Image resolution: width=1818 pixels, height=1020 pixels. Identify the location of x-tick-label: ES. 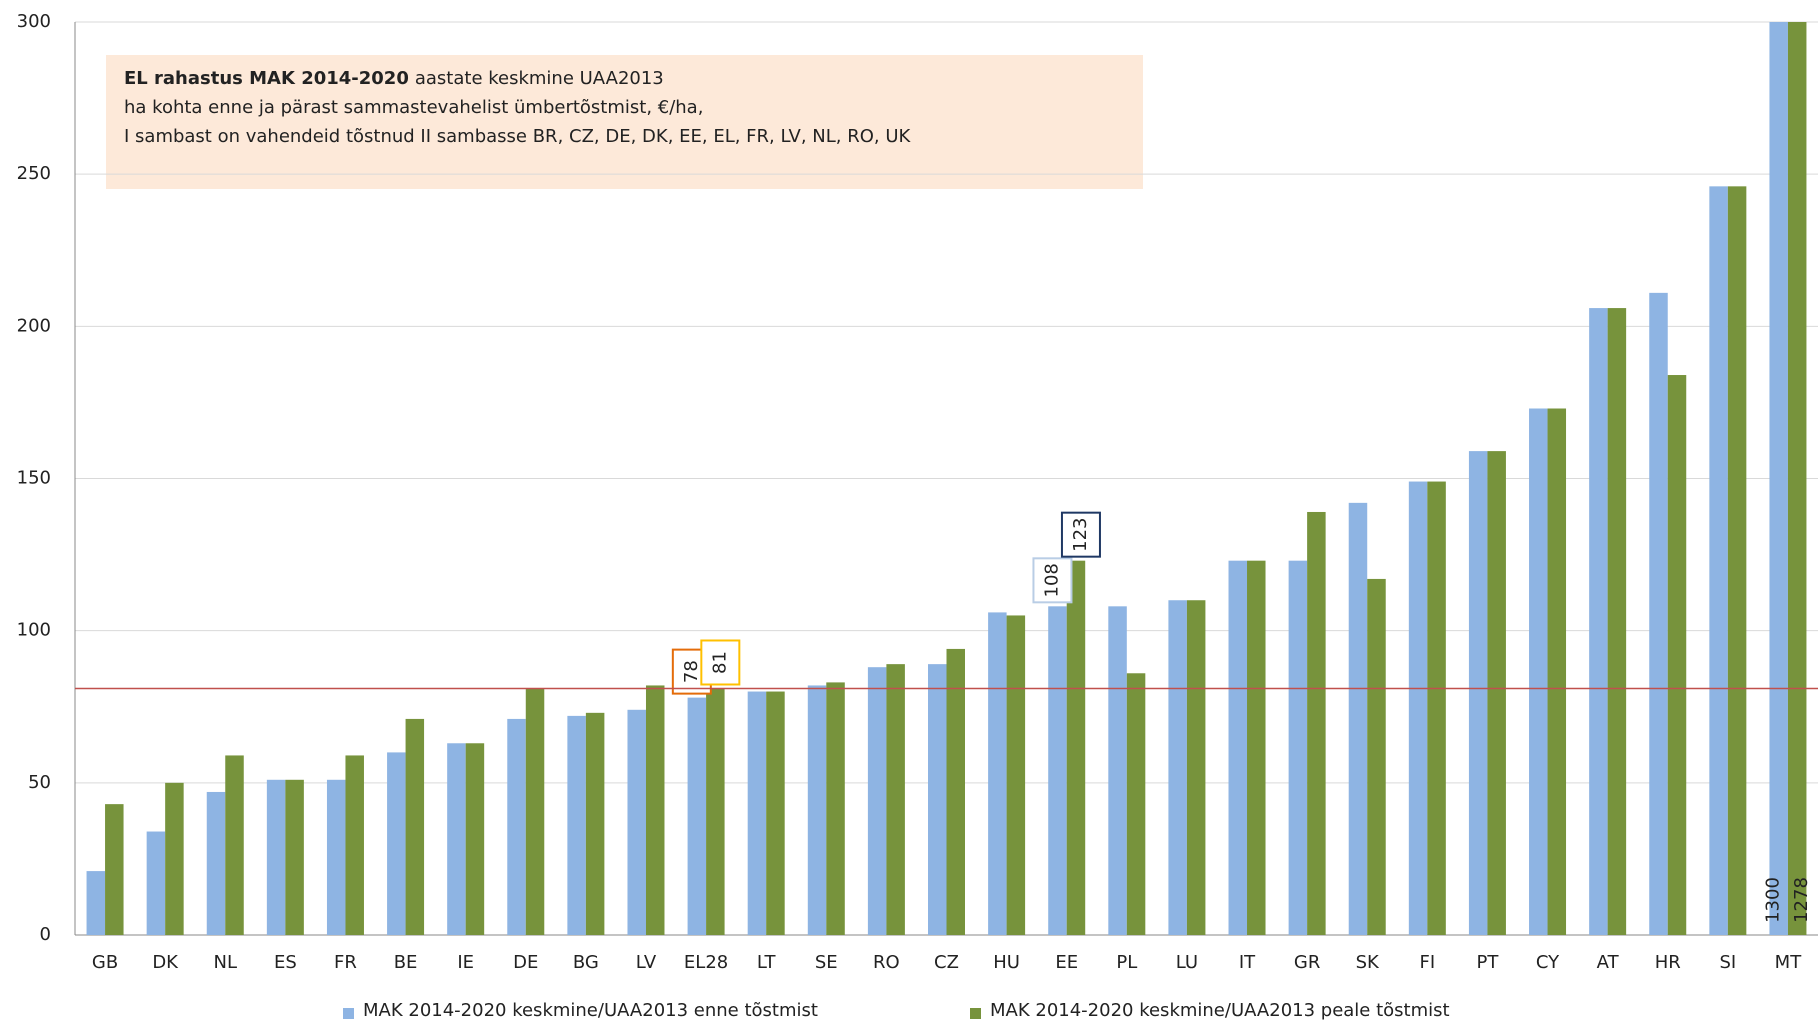
(285, 962).